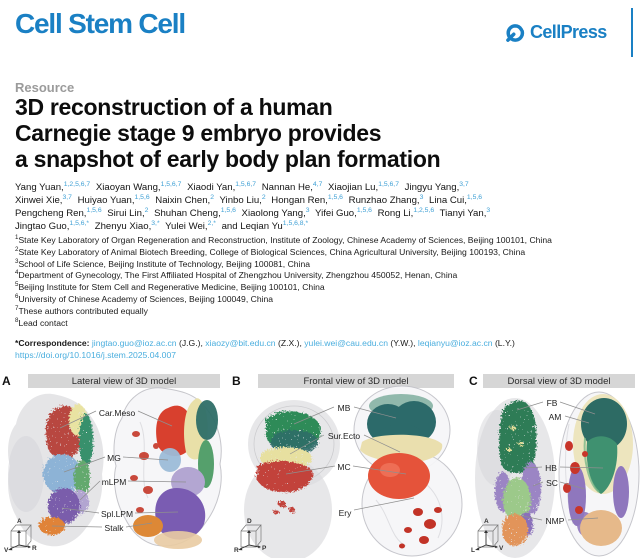 The image size is (640, 558). What do you see at coordinates (236, 381) in the screenshot?
I see `panel-letter: B` at bounding box center [236, 381].